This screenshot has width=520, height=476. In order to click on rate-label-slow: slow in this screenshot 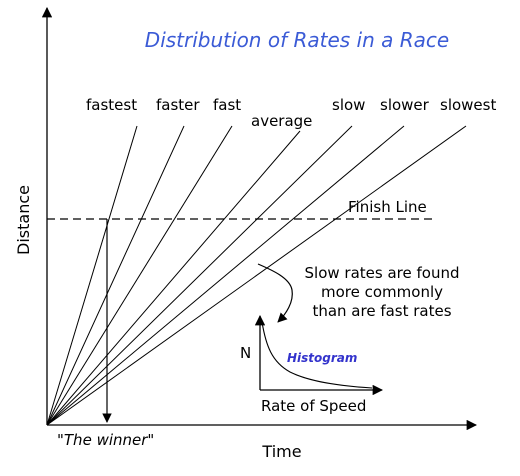, I will do `click(348, 105)`.